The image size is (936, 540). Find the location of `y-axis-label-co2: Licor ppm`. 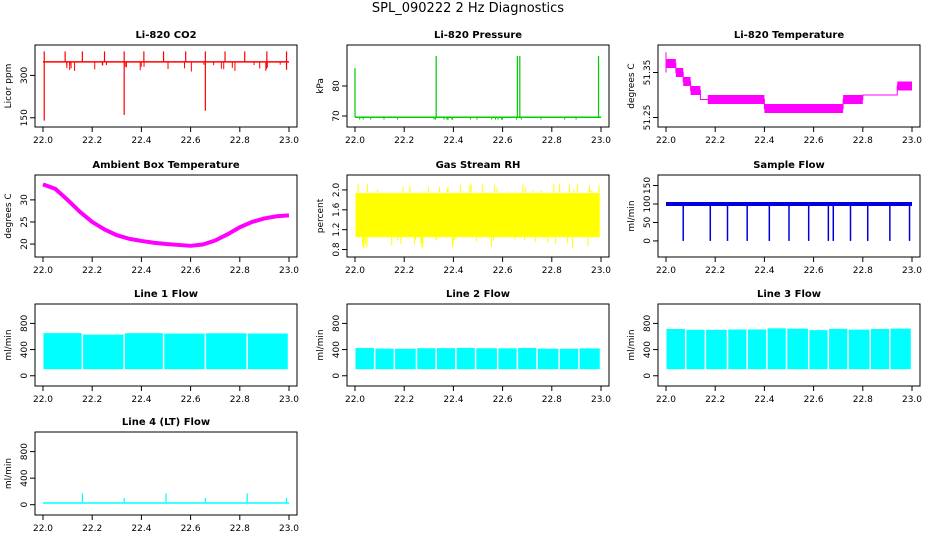

y-axis-label-co2: Licor ppm is located at coordinates (9, 86).